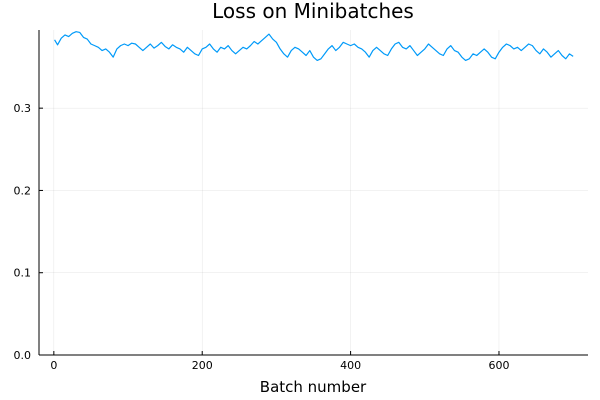 Image resolution: width=600 pixels, height=400 pixels. Describe the element at coordinates (53, 365) in the screenshot. I see `x-tick-label-0: 0` at that location.